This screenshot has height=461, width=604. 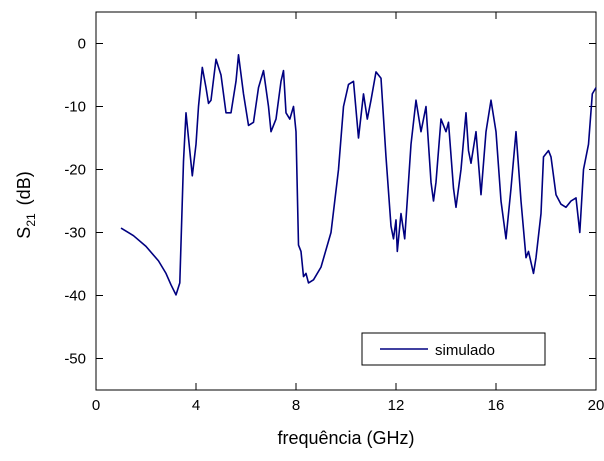 What do you see at coordinates (396, 405) in the screenshot?
I see `x-tick-label: 12` at bounding box center [396, 405].